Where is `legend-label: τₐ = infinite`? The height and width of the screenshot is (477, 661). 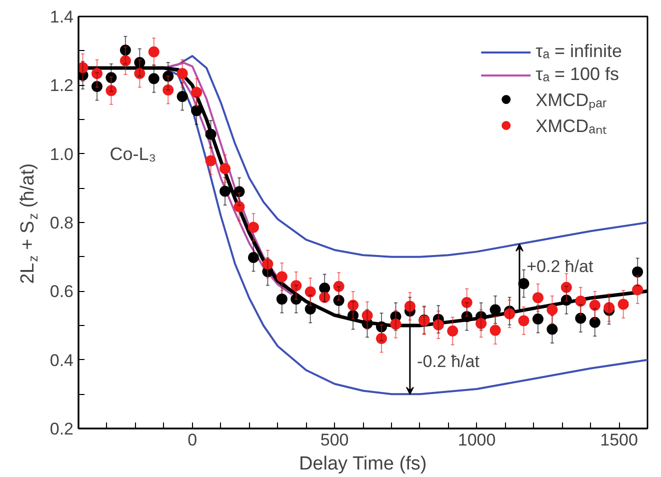 legend-label: τₐ = infinite is located at coordinates (579, 51).